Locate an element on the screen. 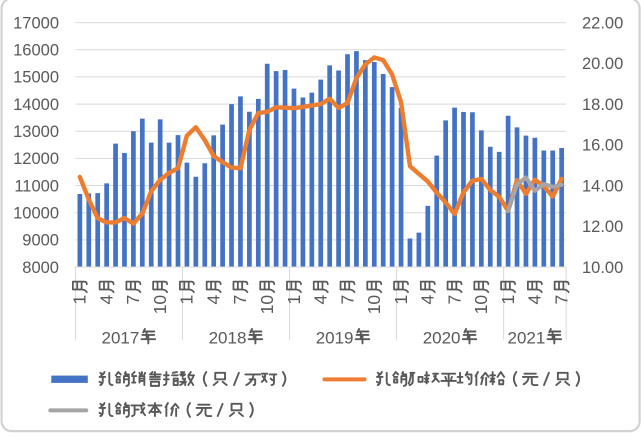 Image resolution: width=641 pixels, height=438 pixels. svg-text: 2021 is located at coordinates (527, 337).